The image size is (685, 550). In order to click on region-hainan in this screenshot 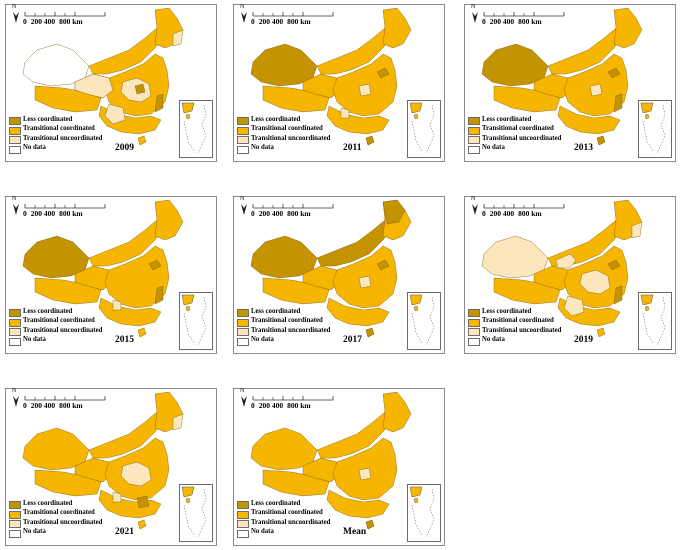, I will do `click(142, 524)`.